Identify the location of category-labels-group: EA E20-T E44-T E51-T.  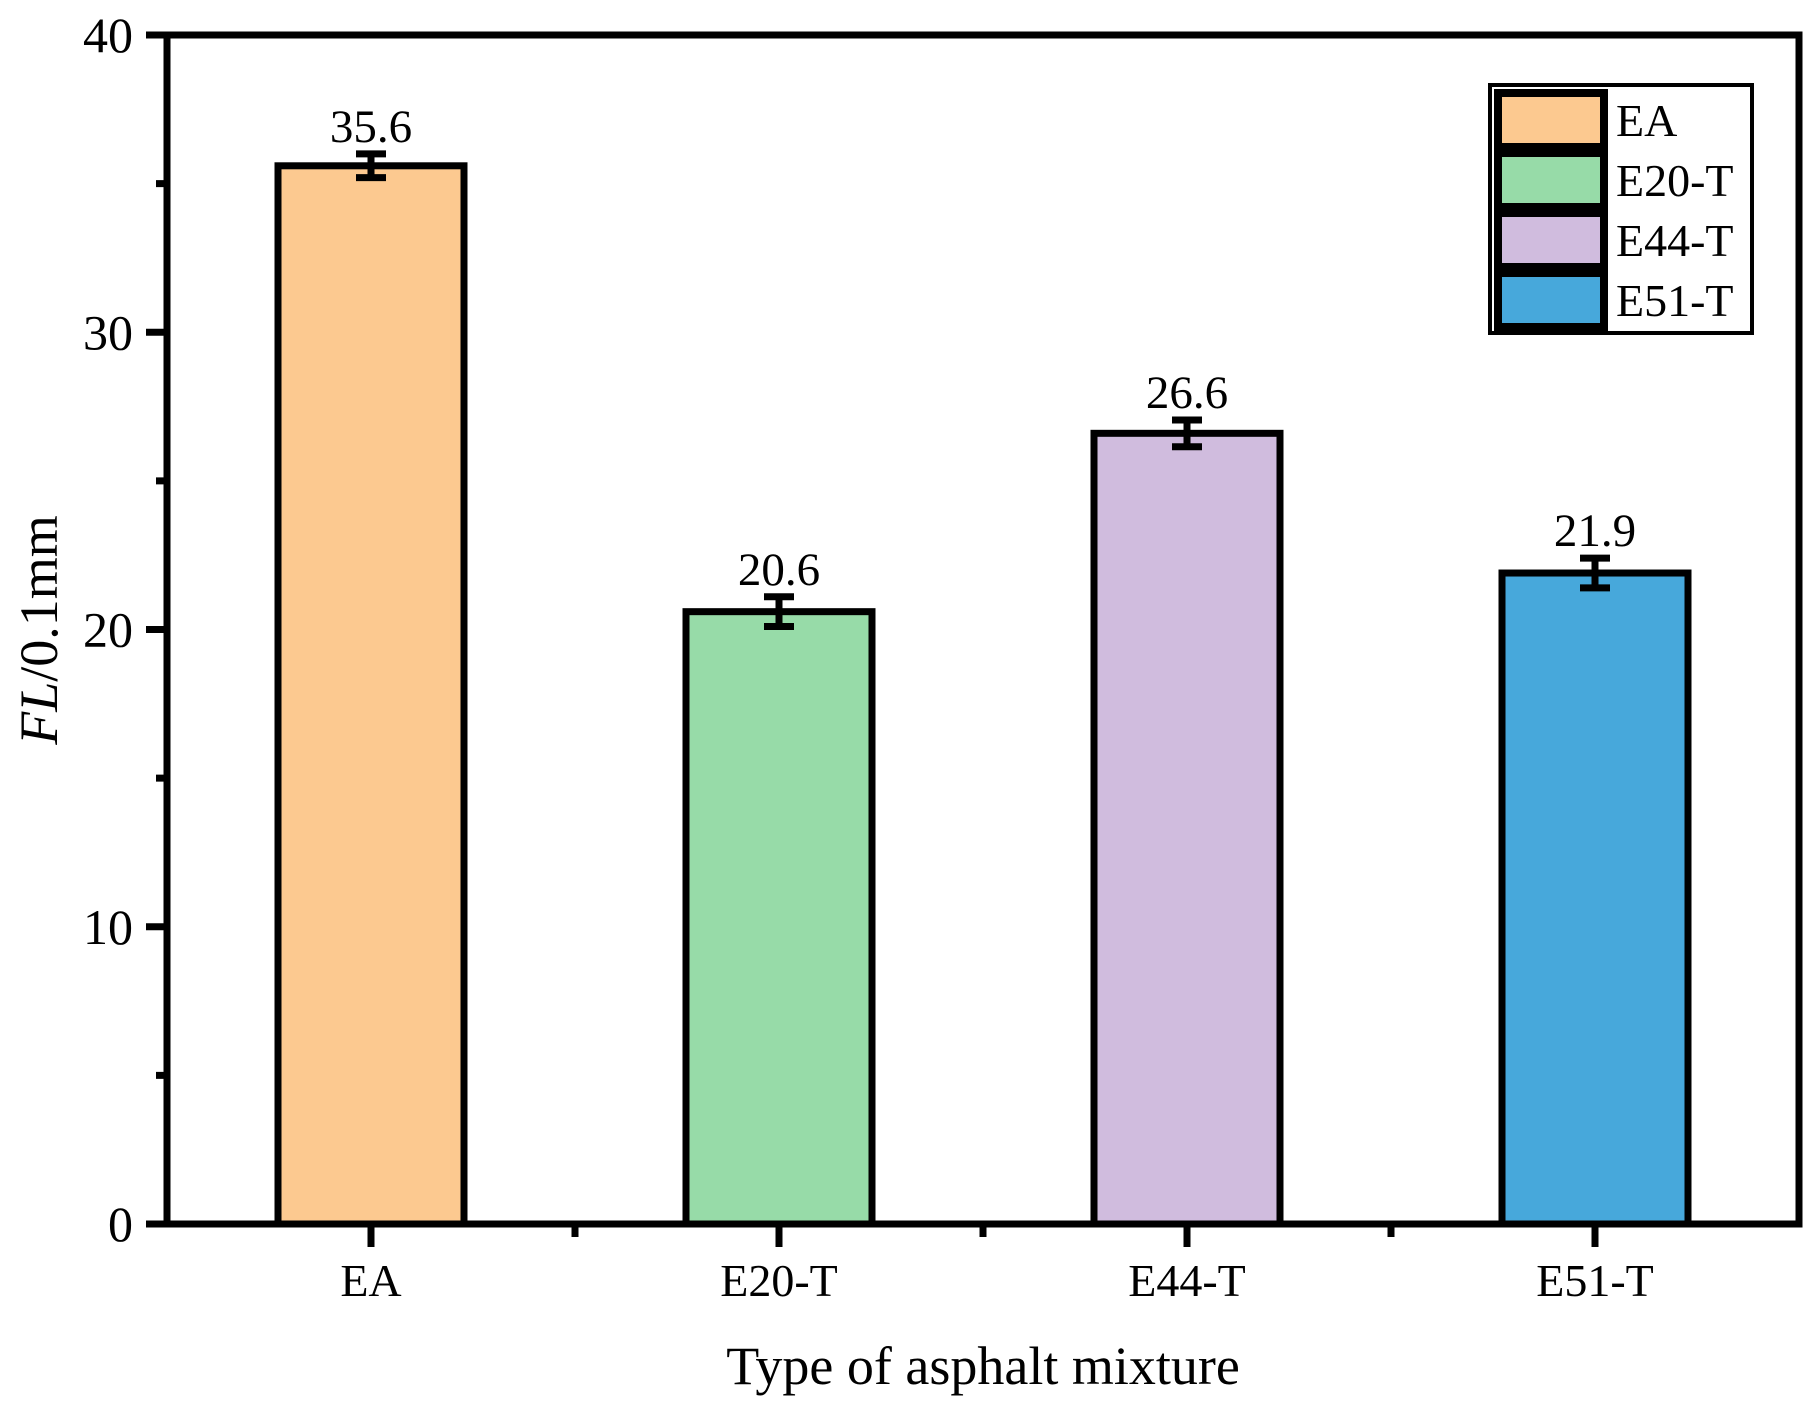
(996, 1280).